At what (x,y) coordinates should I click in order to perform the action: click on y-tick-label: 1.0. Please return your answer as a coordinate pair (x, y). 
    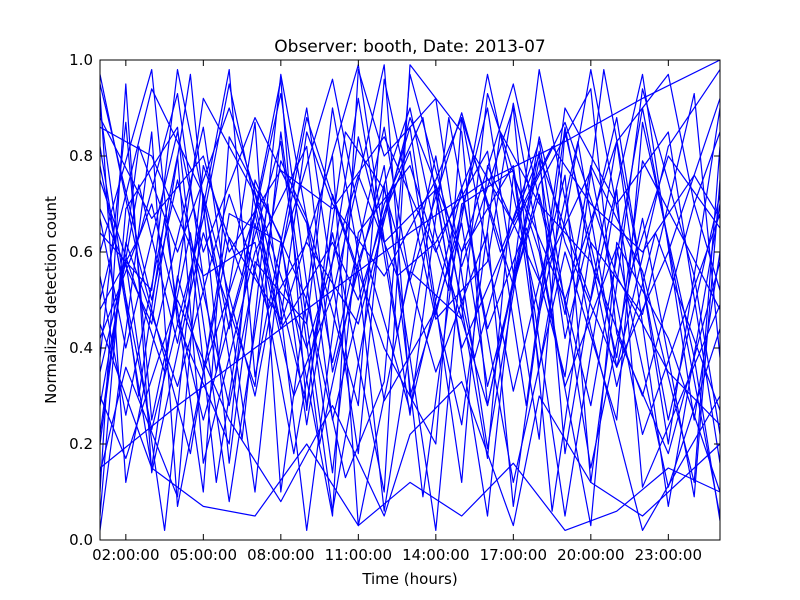
    Looking at the image, I should click on (81, 60).